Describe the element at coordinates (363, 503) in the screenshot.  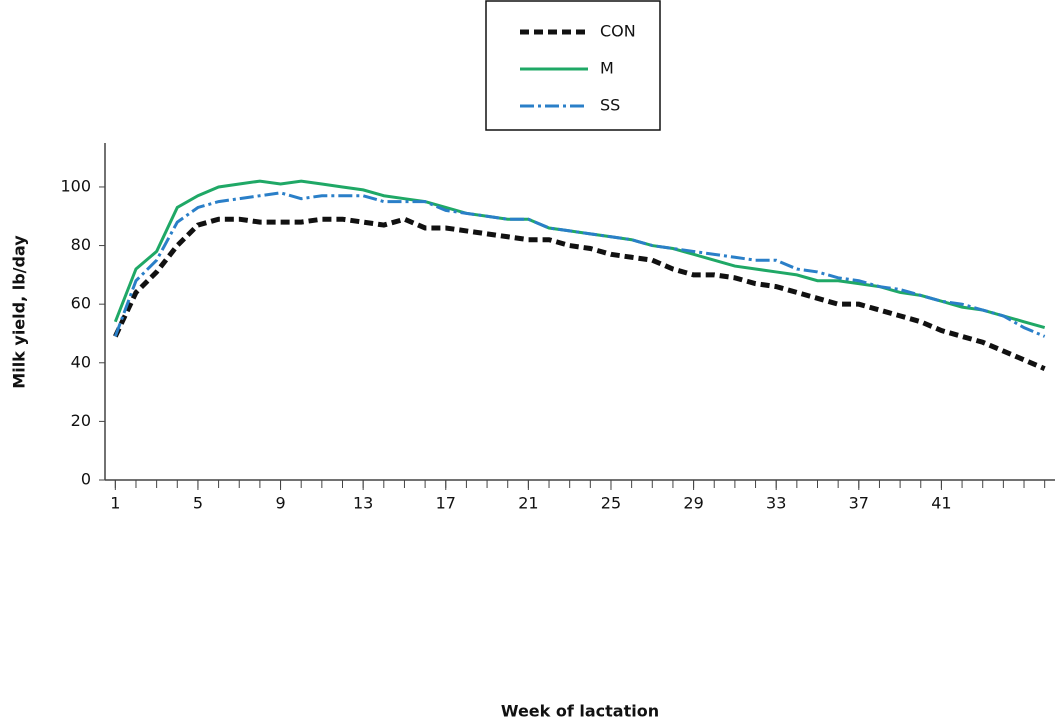
I see `x-tick-label: 13` at that location.